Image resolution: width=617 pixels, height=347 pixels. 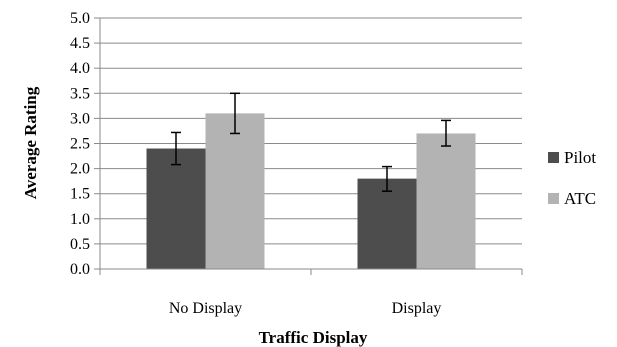 What do you see at coordinates (311, 142) in the screenshot?
I see `error-bars` at bounding box center [311, 142].